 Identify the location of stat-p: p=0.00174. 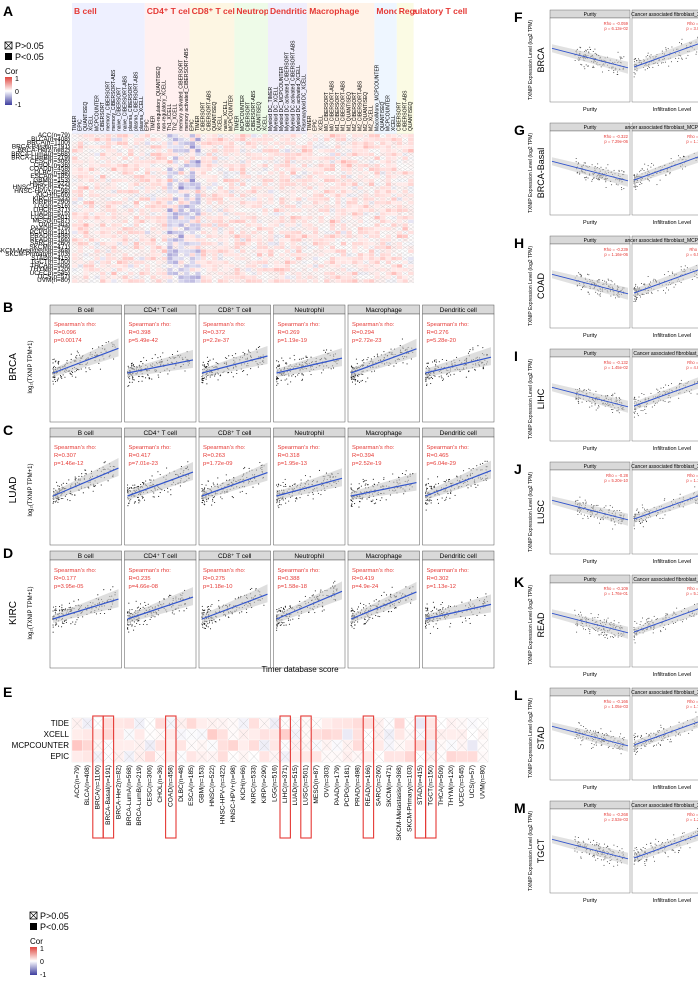
(68, 341).